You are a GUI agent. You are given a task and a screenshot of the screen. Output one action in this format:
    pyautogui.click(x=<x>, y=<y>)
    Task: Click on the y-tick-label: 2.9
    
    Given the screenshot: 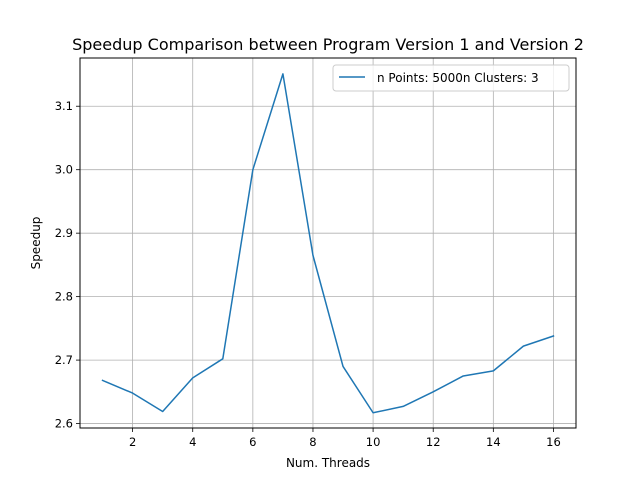 What is the action you would take?
    pyautogui.click(x=64, y=233)
    